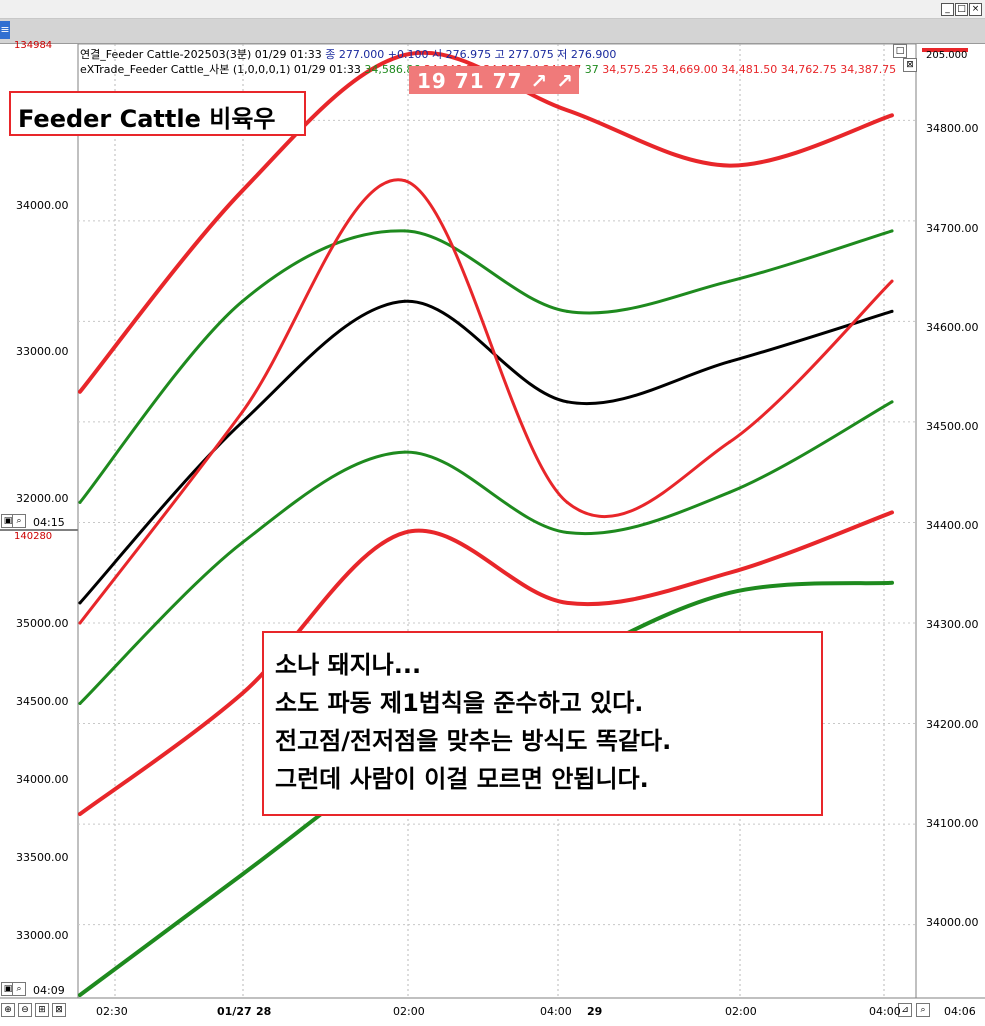 This screenshot has width=985, height=1026. What do you see at coordinates (952, 922) in the screenshot?
I see `right-tick: 34000.00` at bounding box center [952, 922].